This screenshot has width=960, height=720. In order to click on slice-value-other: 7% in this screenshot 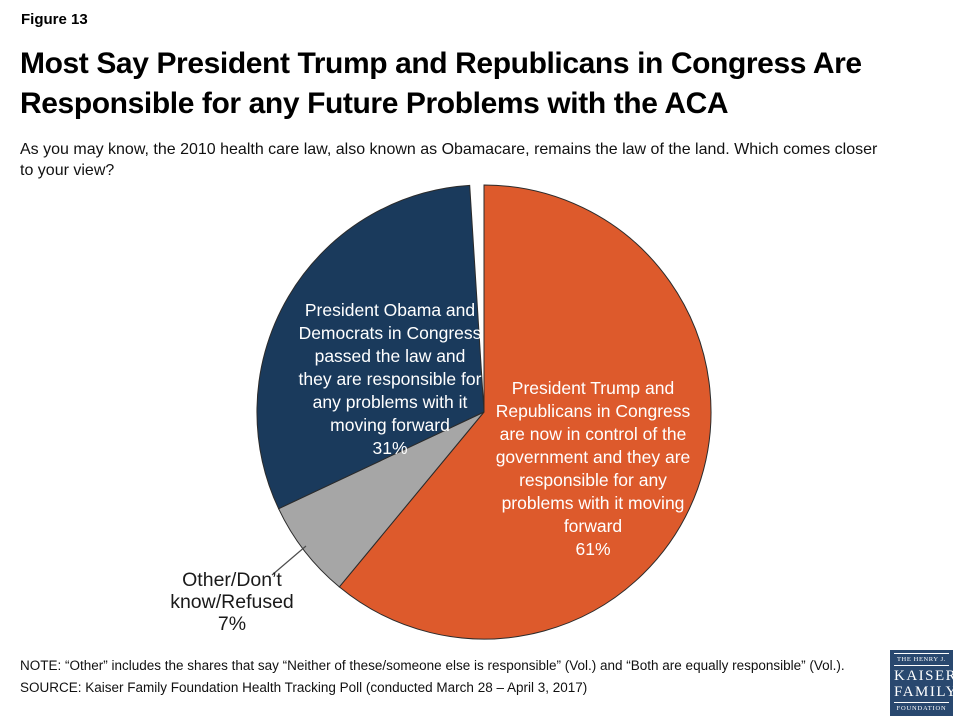, I will do `click(232, 624)`.